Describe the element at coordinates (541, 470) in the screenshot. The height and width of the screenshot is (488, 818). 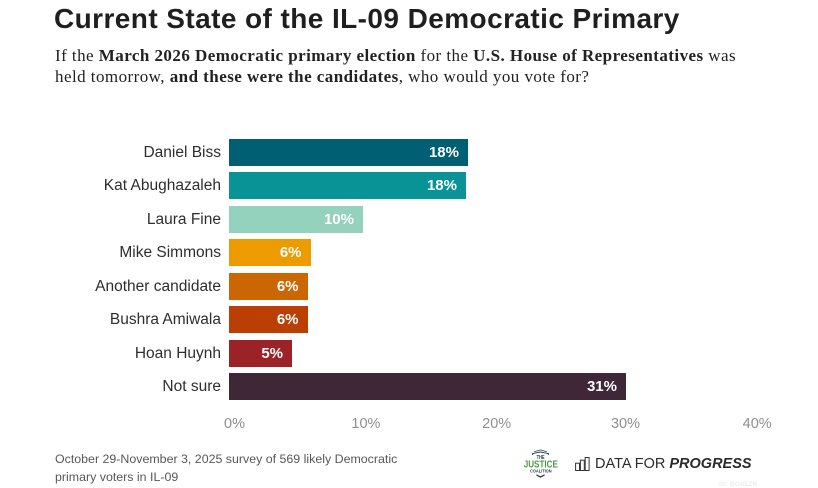
I see `svg-text: COALITION` at that location.